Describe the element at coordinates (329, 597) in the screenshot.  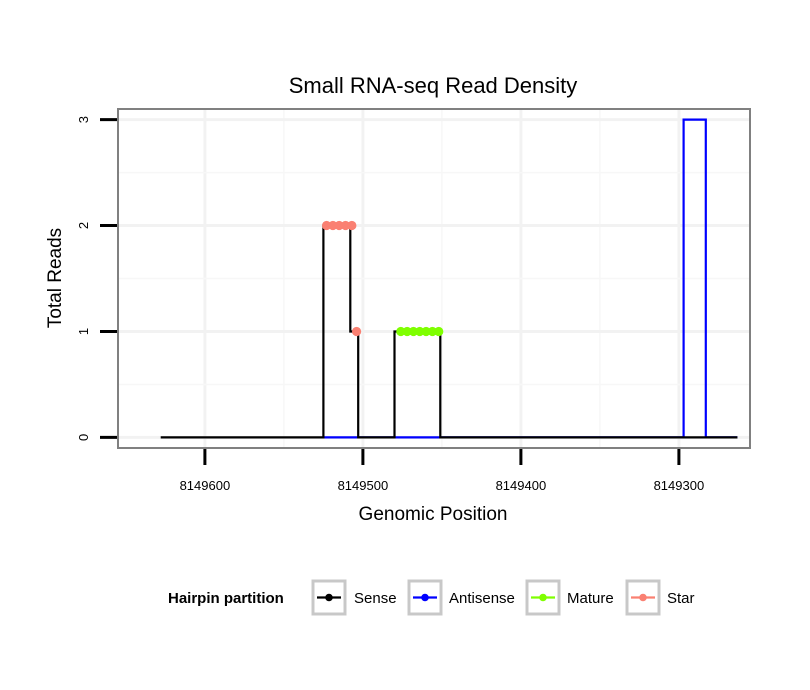
I see `legend-key-point-sense` at that location.